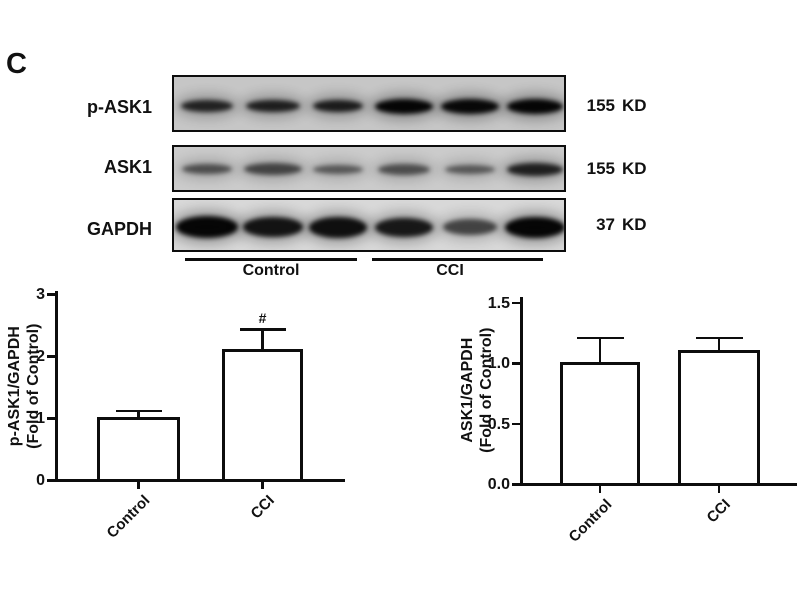 The height and width of the screenshot is (600, 800). Describe the element at coordinates (369, 103) in the screenshot. I see `western-blot-image-p-ask1` at that location.